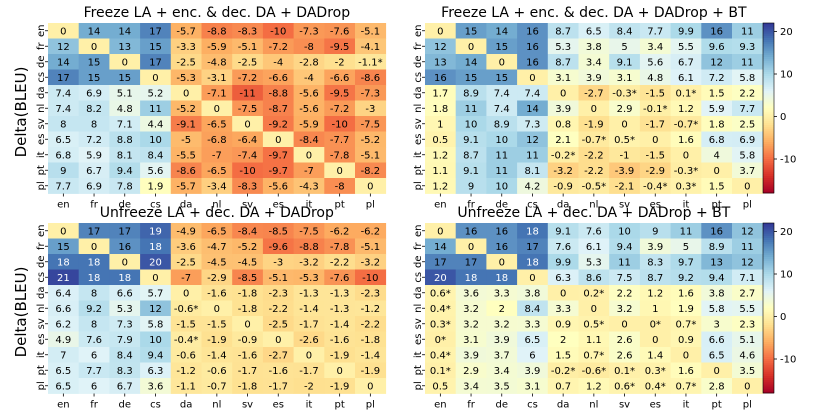 Image resolution: width=830 pixels, height=415 pixels. Describe the element at coordinates (783, 117) in the screenshot. I see `colorbar-tick-label: 0` at that location.